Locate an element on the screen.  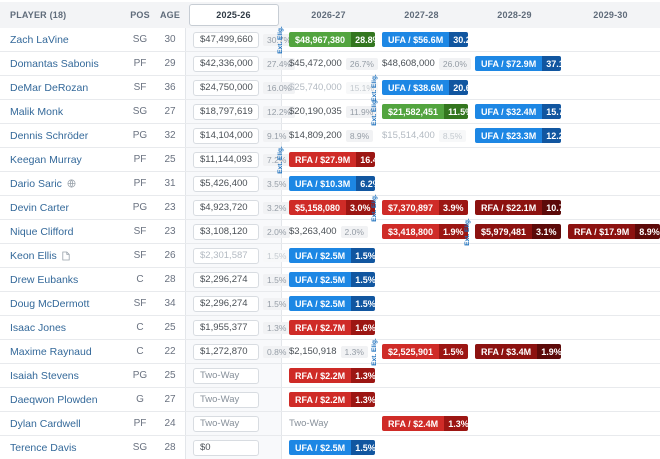
player-link: Zach LaVine is located at coordinates (39, 39).